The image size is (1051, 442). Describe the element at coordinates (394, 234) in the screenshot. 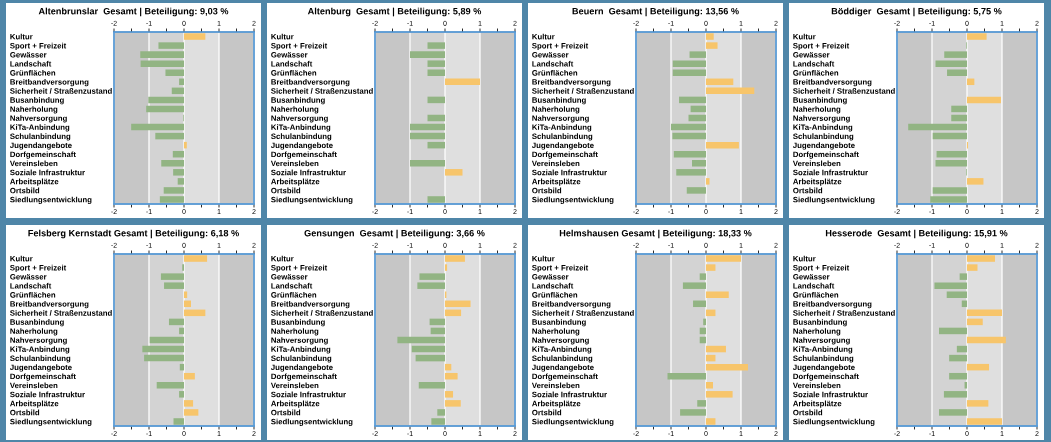

I see `chart-title: Gensungen Gesamt | Beteiligung: 3,66 %` at that location.